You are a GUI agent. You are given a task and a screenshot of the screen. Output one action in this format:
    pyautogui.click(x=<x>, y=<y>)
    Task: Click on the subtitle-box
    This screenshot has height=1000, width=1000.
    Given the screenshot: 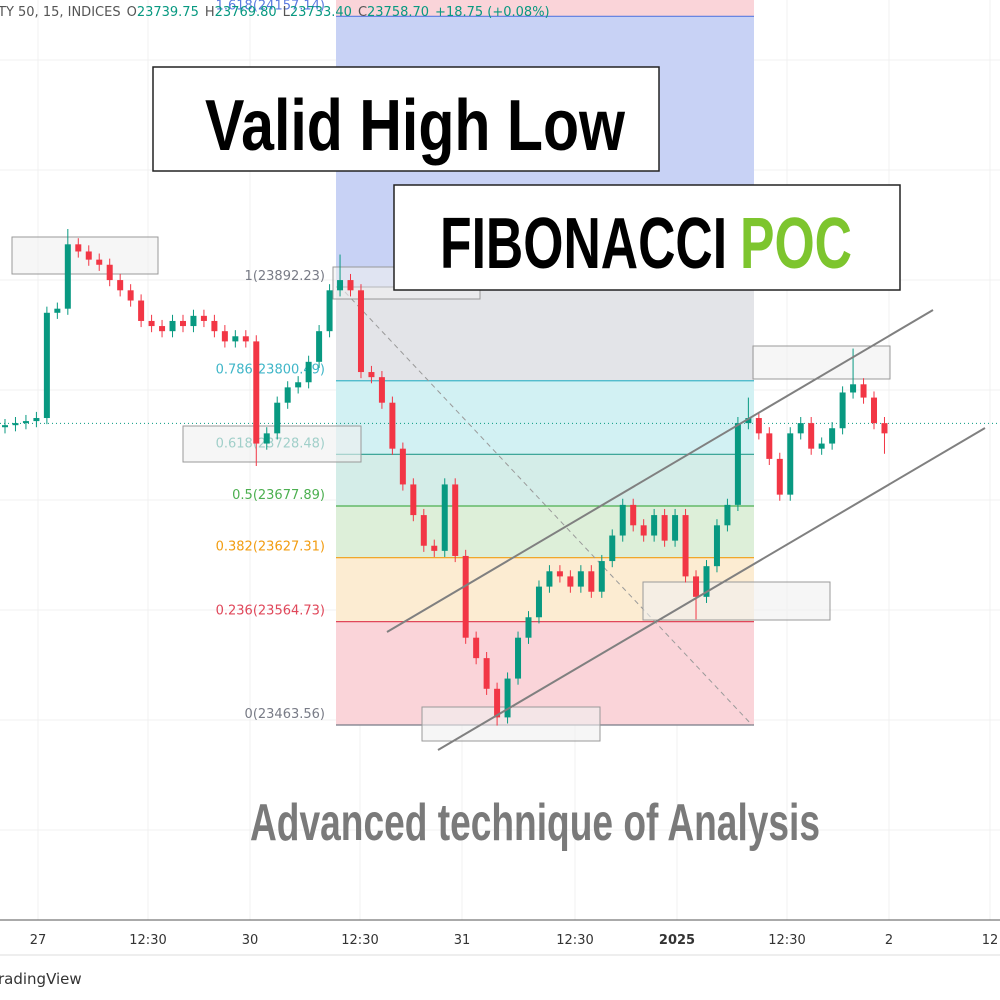 What is the action you would take?
    pyautogui.click(x=647, y=237)
    